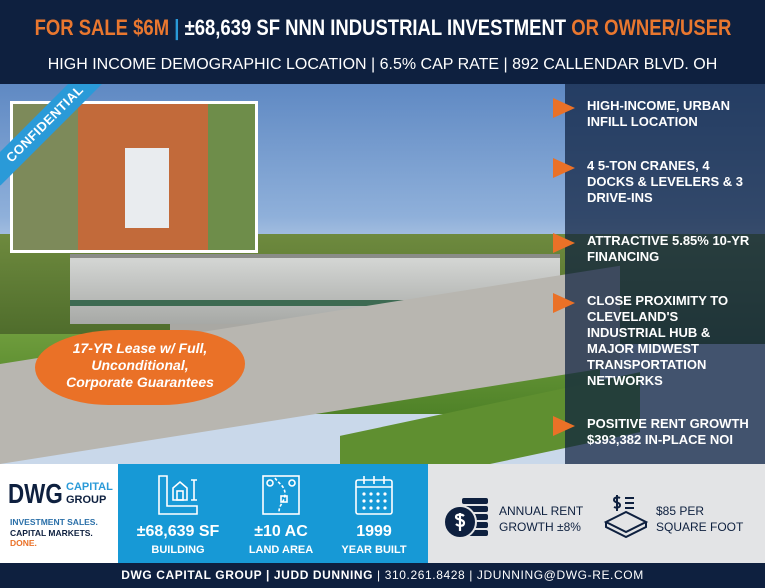 This screenshot has width=765, height=588. I want to click on stat-land: ±10 AC LAND AREA, so click(281, 510).